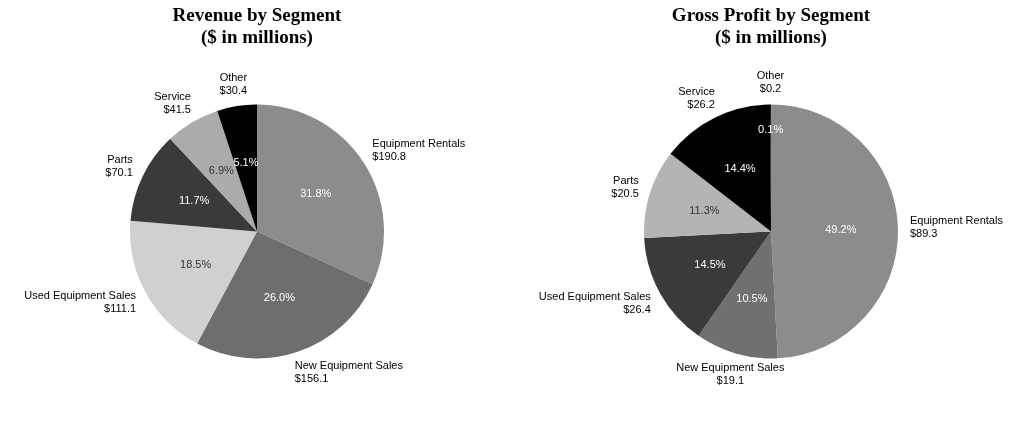  I want to click on chart-title: Gross Profit by Segment ($ in millions), so click(771, 26).